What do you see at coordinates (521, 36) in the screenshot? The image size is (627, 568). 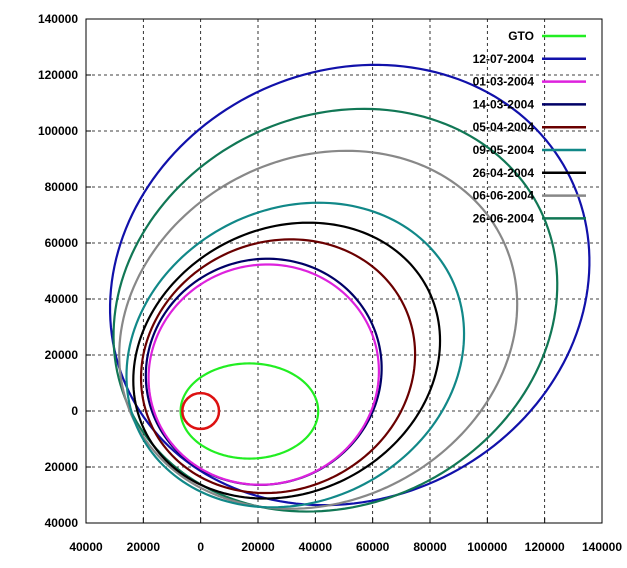 I see `legend-label: GTO` at bounding box center [521, 36].